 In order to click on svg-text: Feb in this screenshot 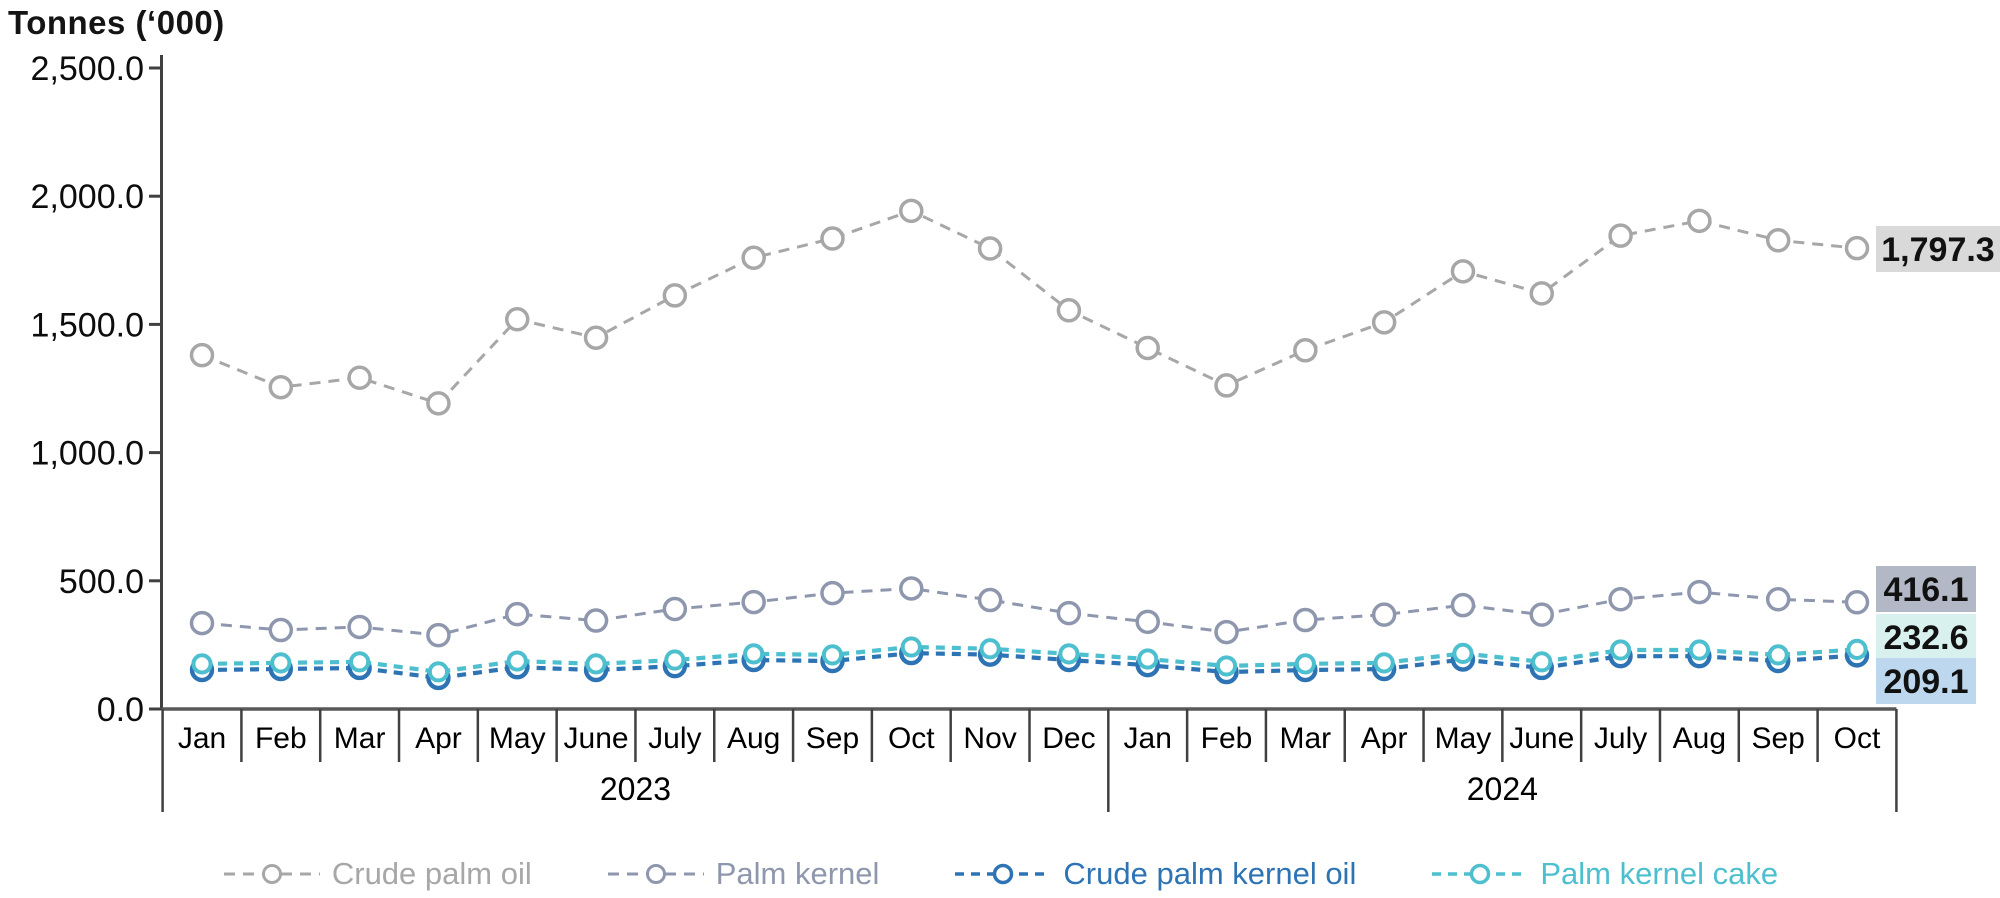, I will do `click(281, 738)`.